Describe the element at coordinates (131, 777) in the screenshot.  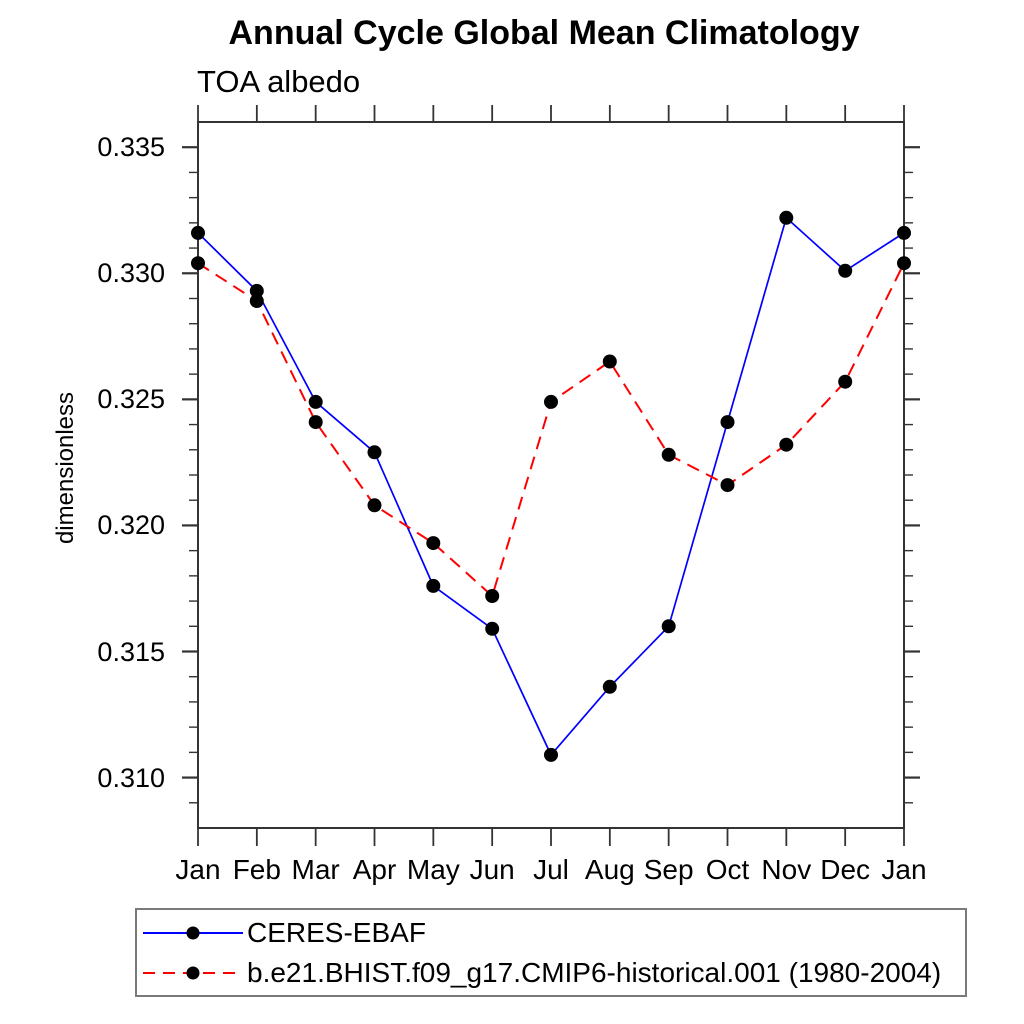
I see `y-tick-label: 0.310` at that location.